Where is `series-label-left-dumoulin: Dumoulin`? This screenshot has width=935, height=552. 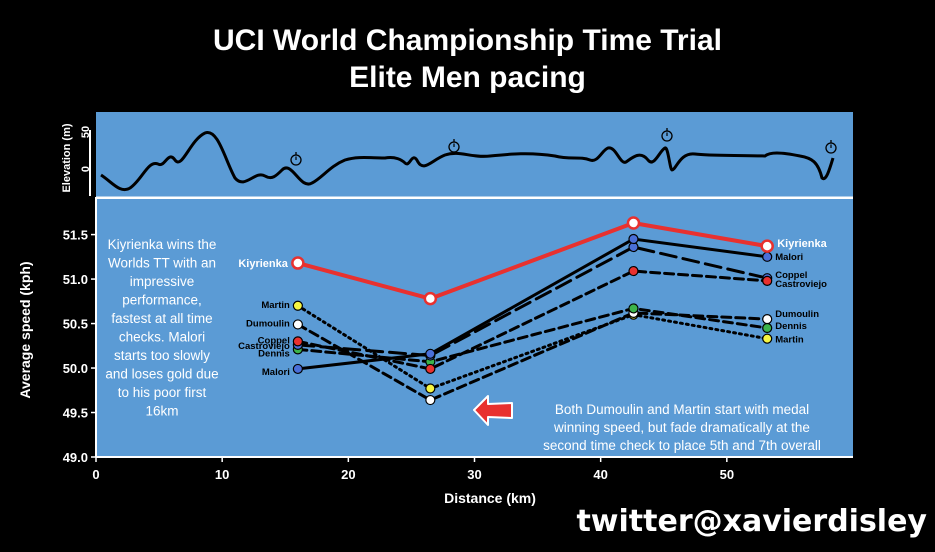
series-label-left-dumoulin: Dumoulin is located at coordinates (268, 323).